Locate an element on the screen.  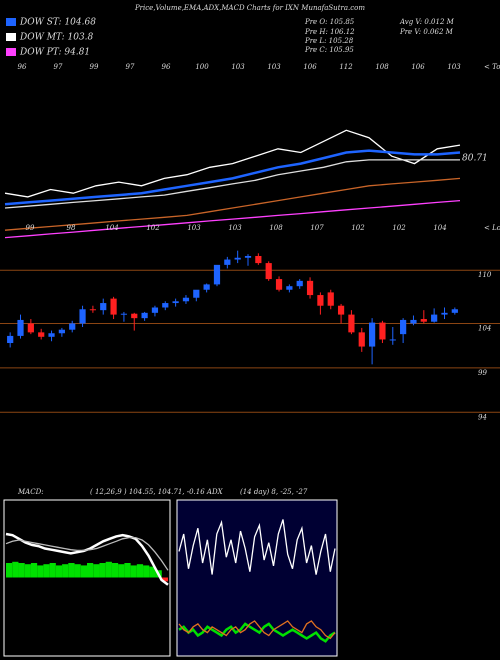
top-label: 108 is located at coordinates (382, 67).